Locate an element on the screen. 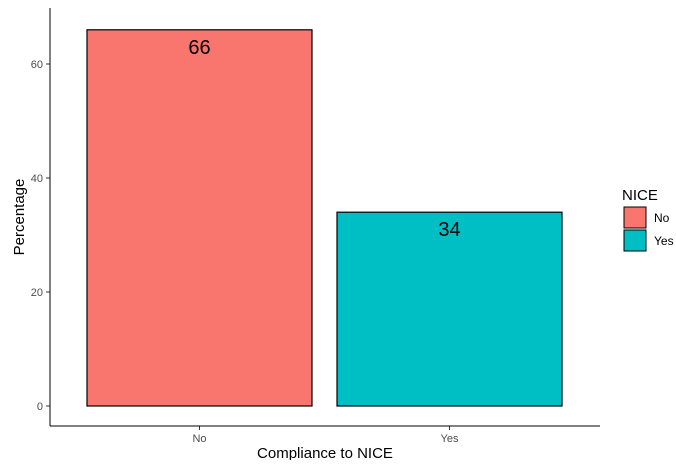  y-tick-label-20: 20 is located at coordinates (37, 293).